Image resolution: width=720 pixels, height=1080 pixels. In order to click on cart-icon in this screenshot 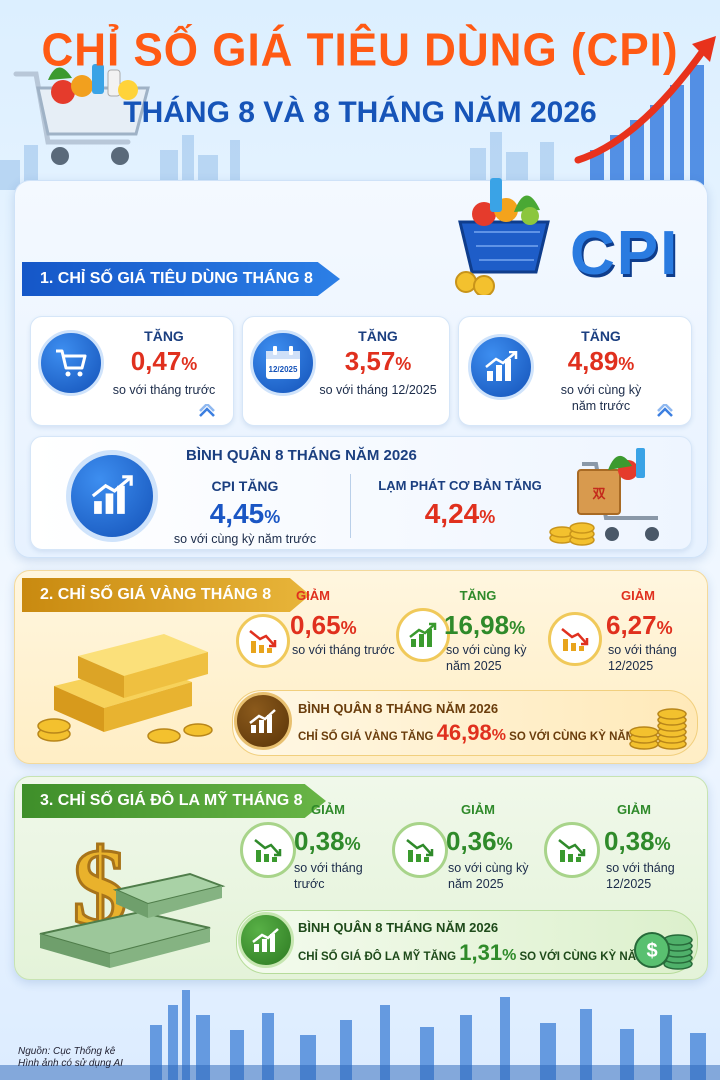, I will do `click(71, 363)`.